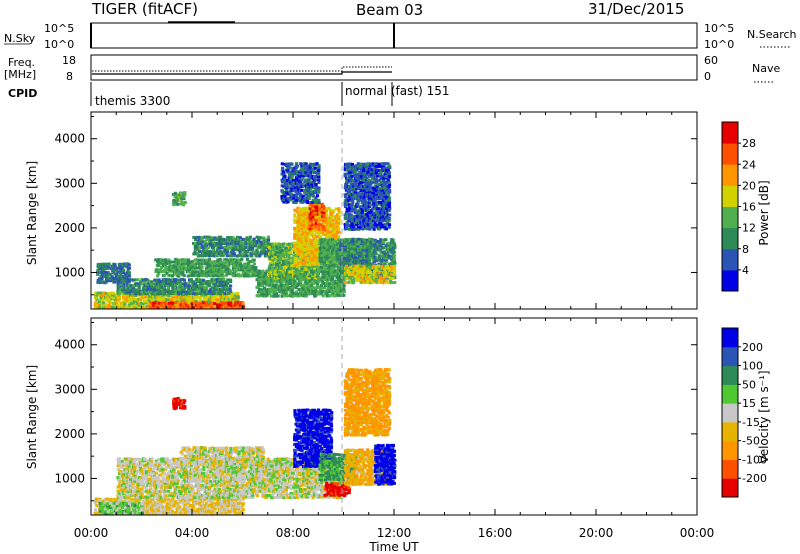  What do you see at coordinates (69, 76) in the screenshot?
I see `freq-tick-bottom: 8` at bounding box center [69, 76].